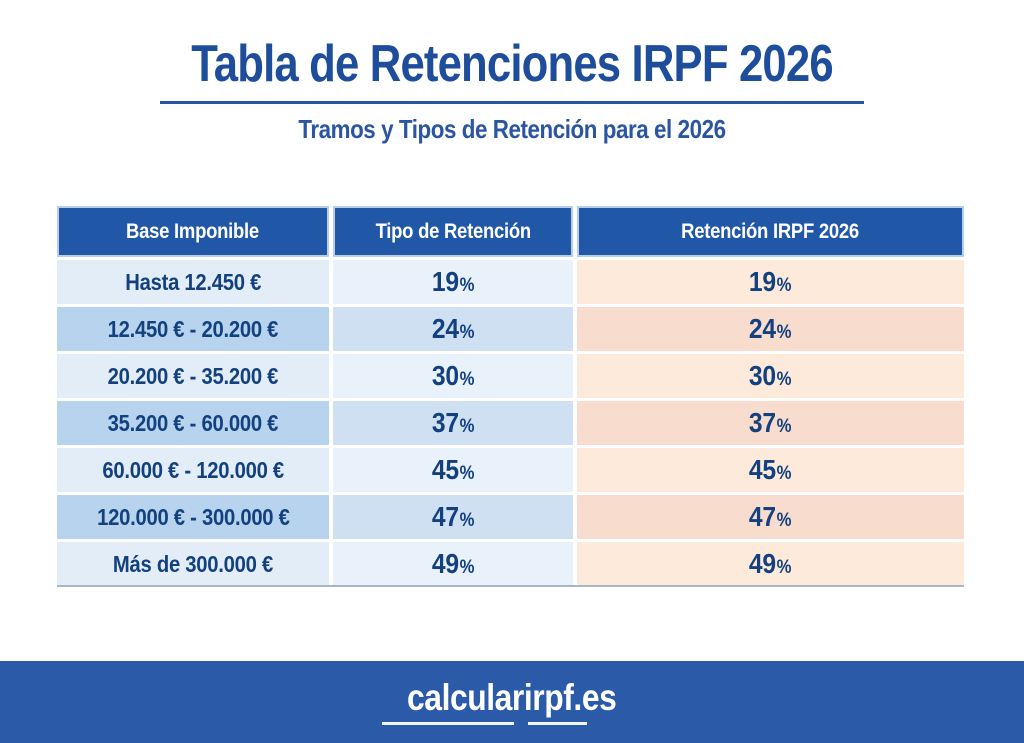 Image resolution: width=1024 pixels, height=743 pixels. I want to click on col-header-label: Retención IRPF 2026, so click(770, 231).